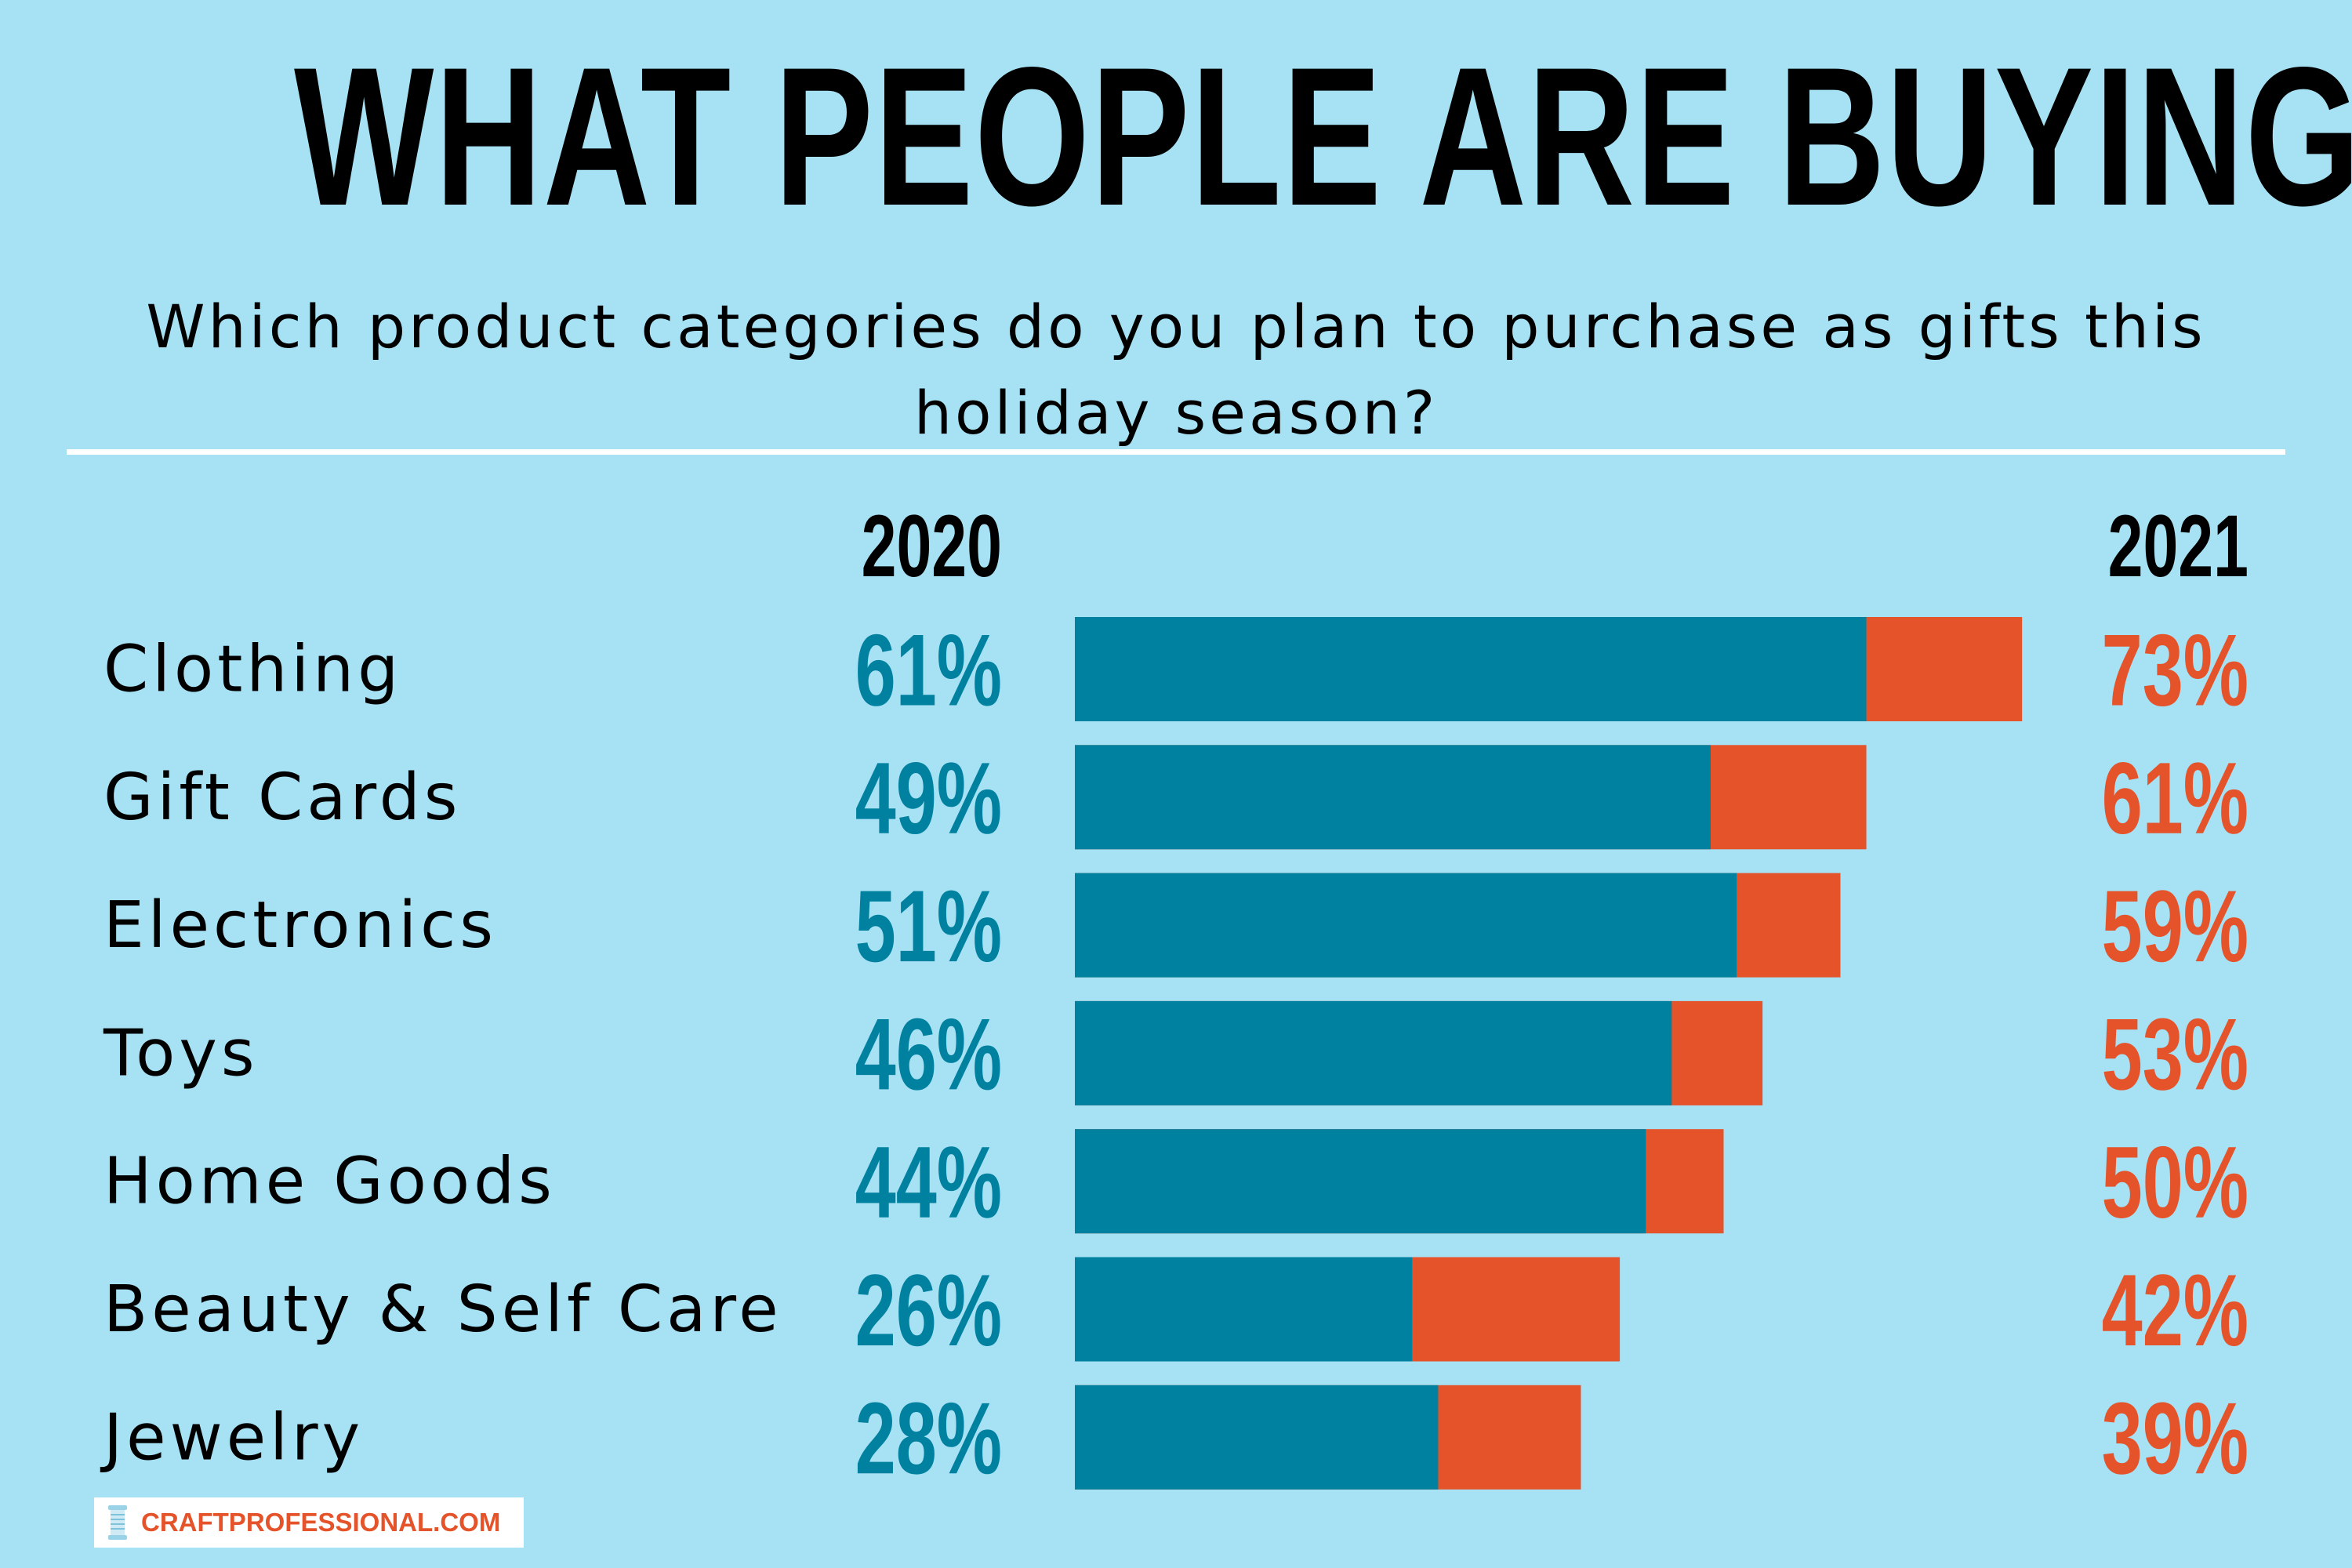 The height and width of the screenshot is (1568, 2352). What do you see at coordinates (1176, 452) in the screenshot?
I see `title-divider` at bounding box center [1176, 452].